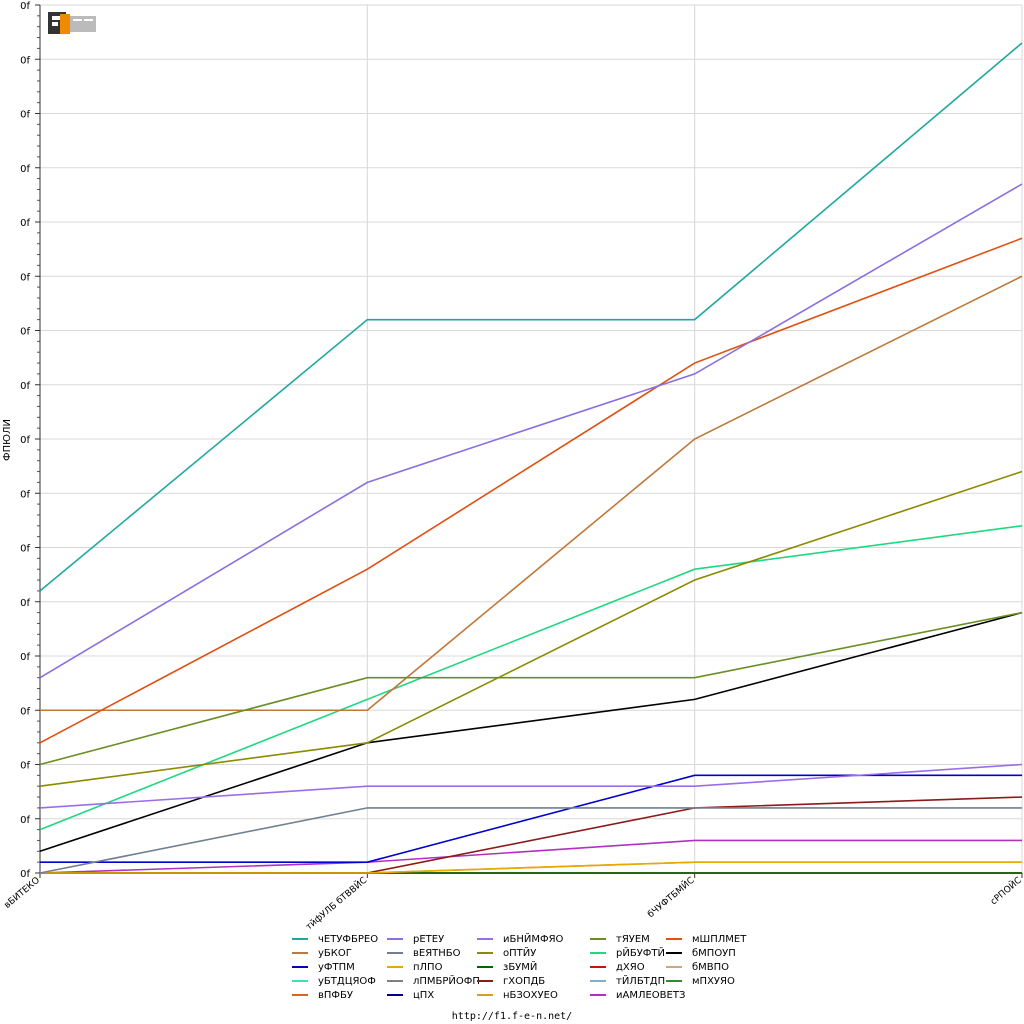  I want to click on legend-label: лПМБРЙОФП, so click(446, 981).